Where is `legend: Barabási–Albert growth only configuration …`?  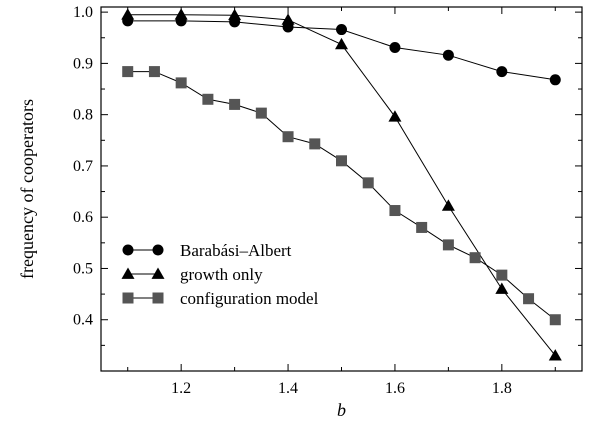 legend: Barabási–Albert growth only configuration … is located at coordinates (220, 274).